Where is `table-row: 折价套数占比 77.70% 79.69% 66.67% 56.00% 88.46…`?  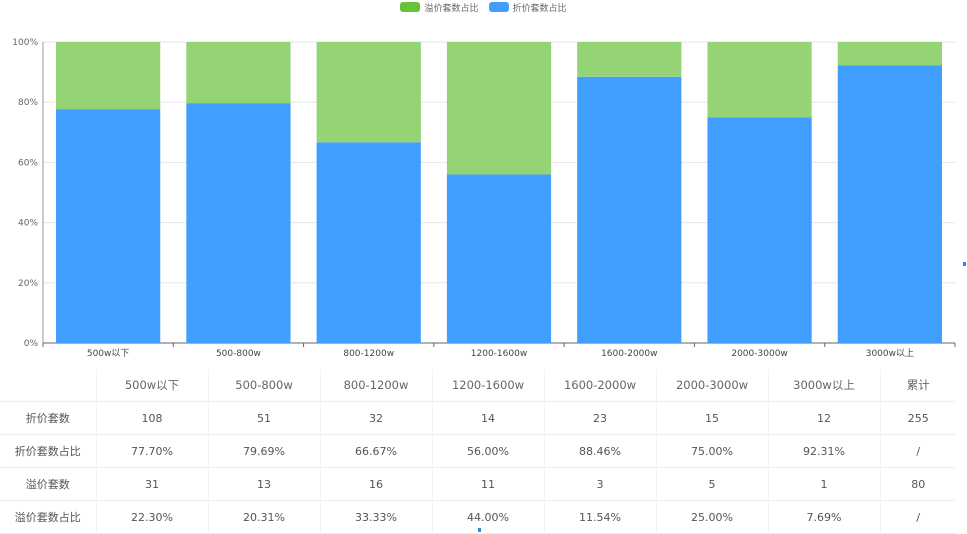 table-row: 折价套数占比 77.70% 79.69% 66.67% 56.00% 88.46… is located at coordinates (478, 451).